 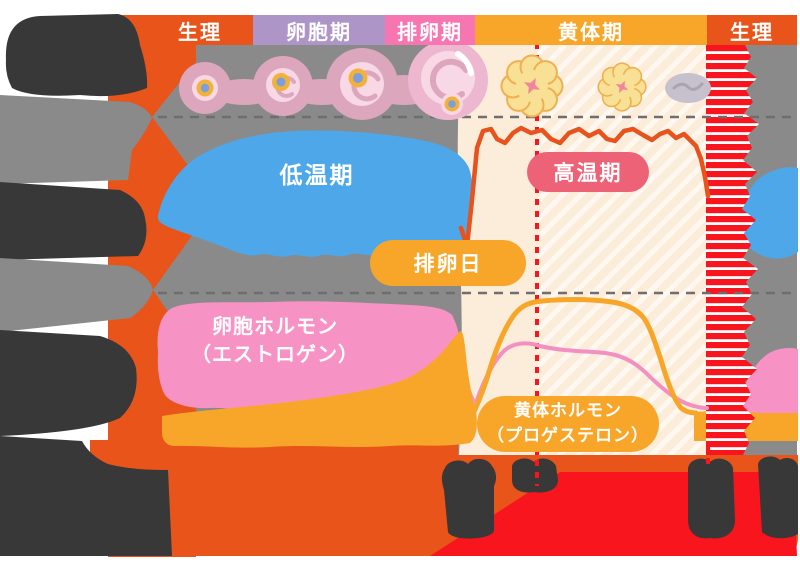 What do you see at coordinates (767, 380) in the screenshot?
I see `next-cycle-estrogen-blob` at bounding box center [767, 380].